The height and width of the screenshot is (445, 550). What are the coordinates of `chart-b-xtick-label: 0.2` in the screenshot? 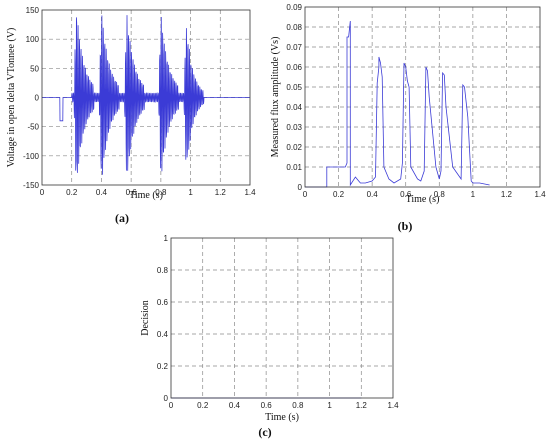 It's located at (339, 194).